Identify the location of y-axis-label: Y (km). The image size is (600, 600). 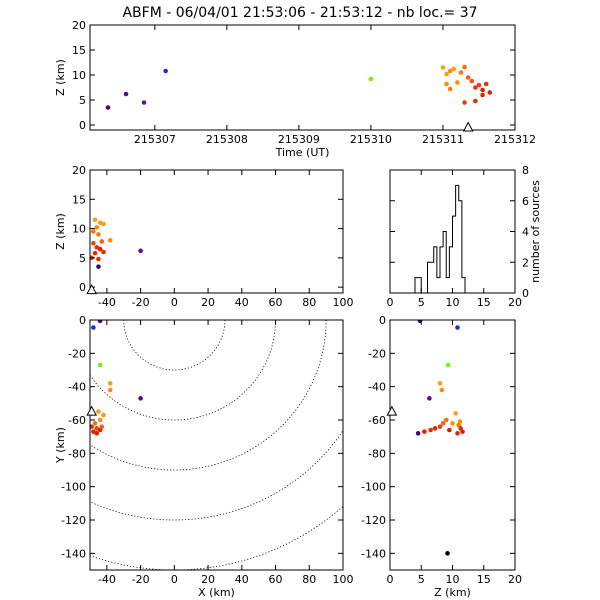
(60, 445).